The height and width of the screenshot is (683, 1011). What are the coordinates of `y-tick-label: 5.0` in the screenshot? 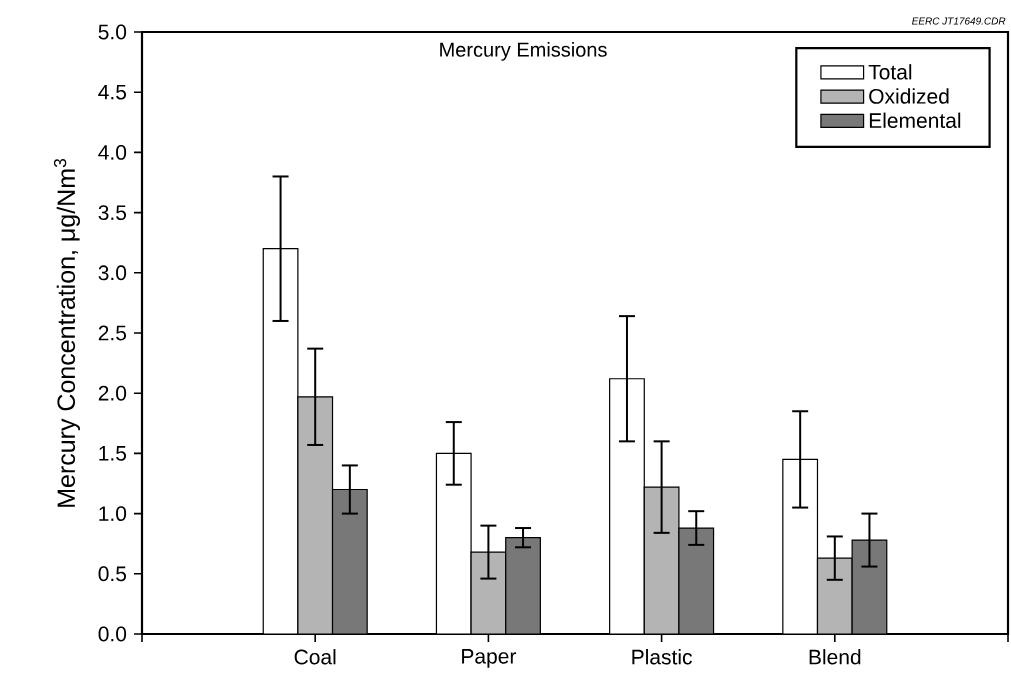 It's located at (112, 32).